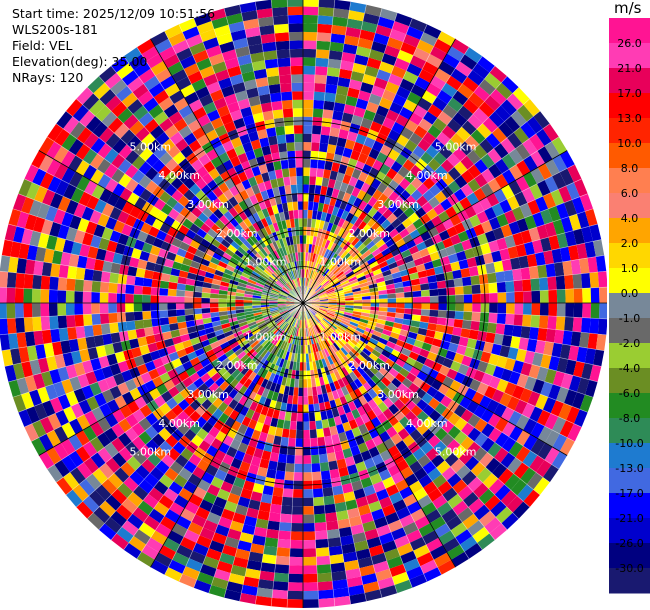 The height and width of the screenshot is (610, 650). What do you see at coordinates (179, 423) in the screenshot?
I see `range-ring-label: 4.00km` at bounding box center [179, 423].